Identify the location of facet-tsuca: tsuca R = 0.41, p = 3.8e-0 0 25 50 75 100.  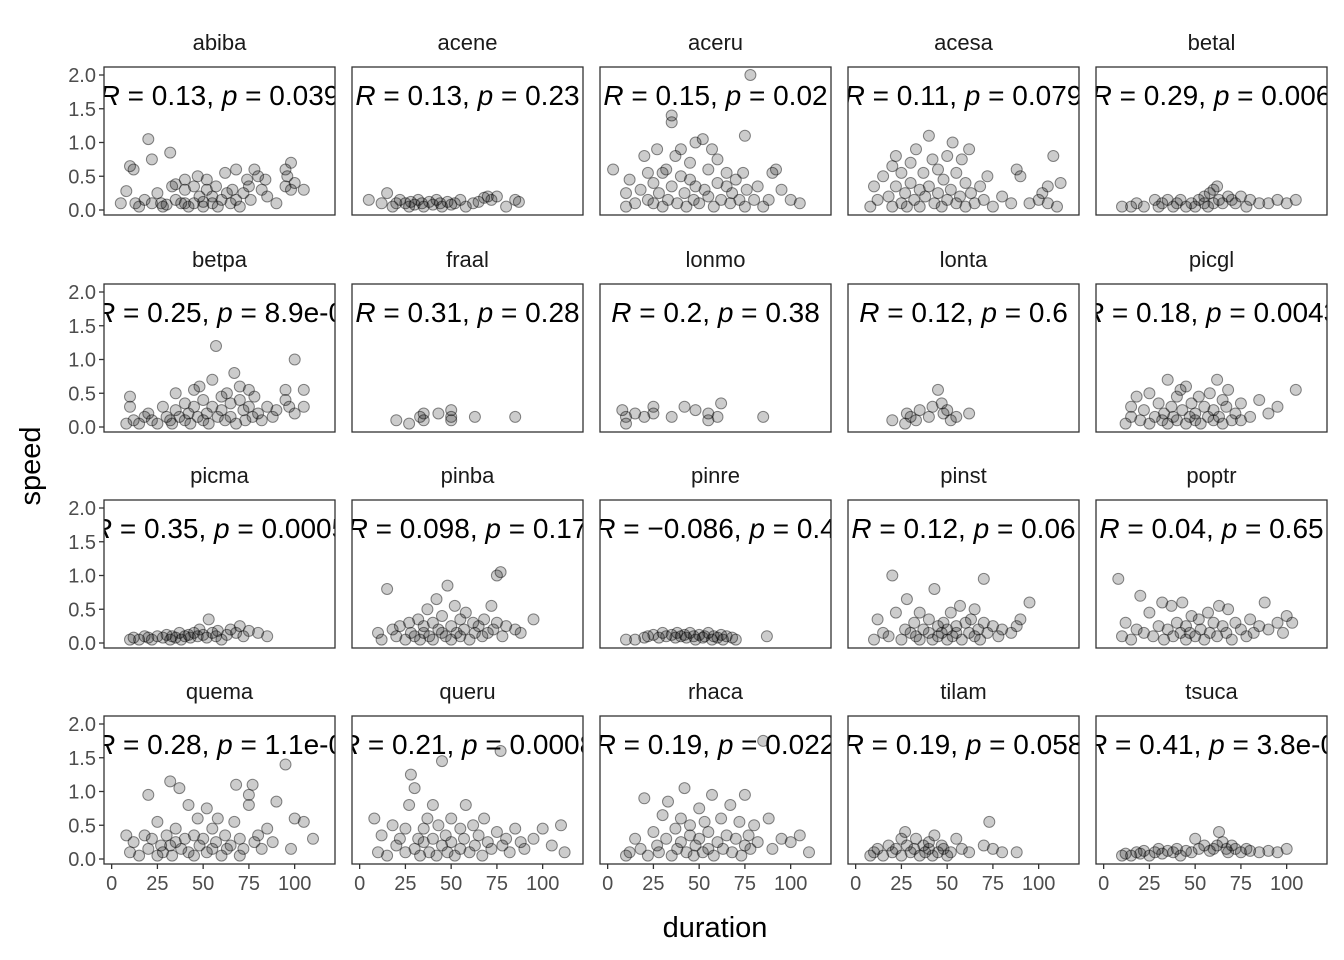
(1211, 787).